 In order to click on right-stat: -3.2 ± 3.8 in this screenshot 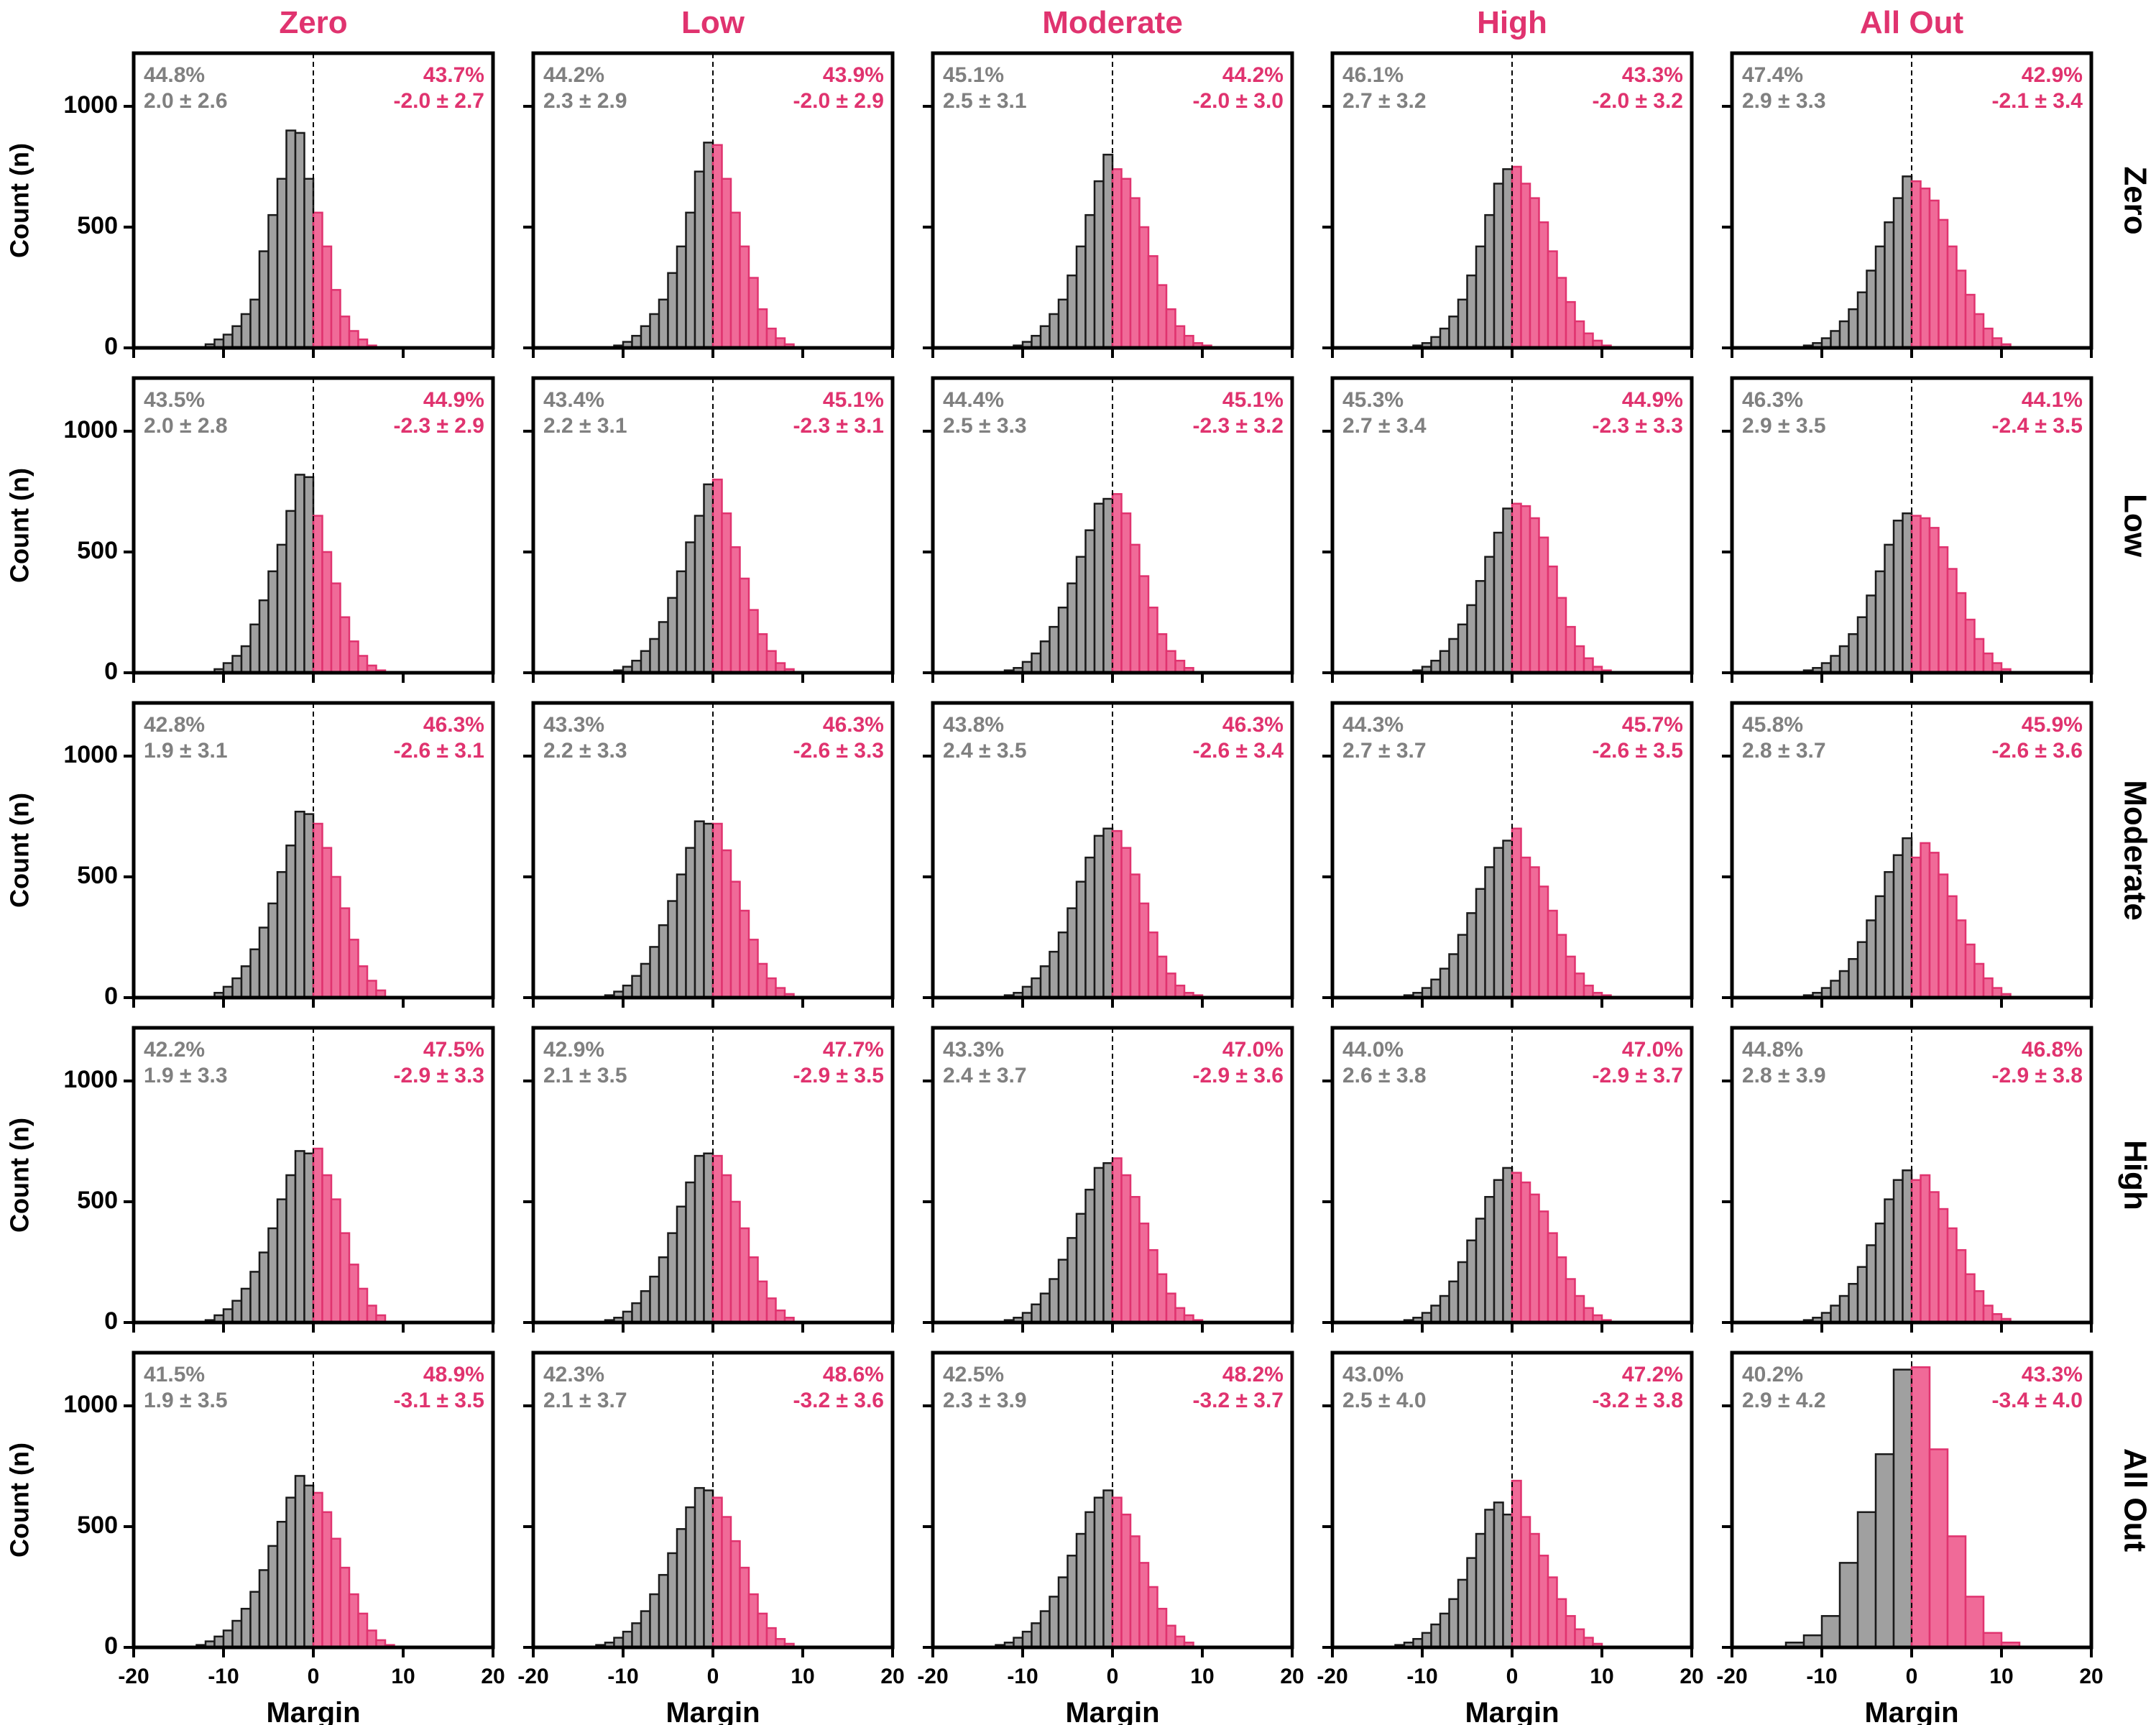, I will do `click(1638, 1400)`.